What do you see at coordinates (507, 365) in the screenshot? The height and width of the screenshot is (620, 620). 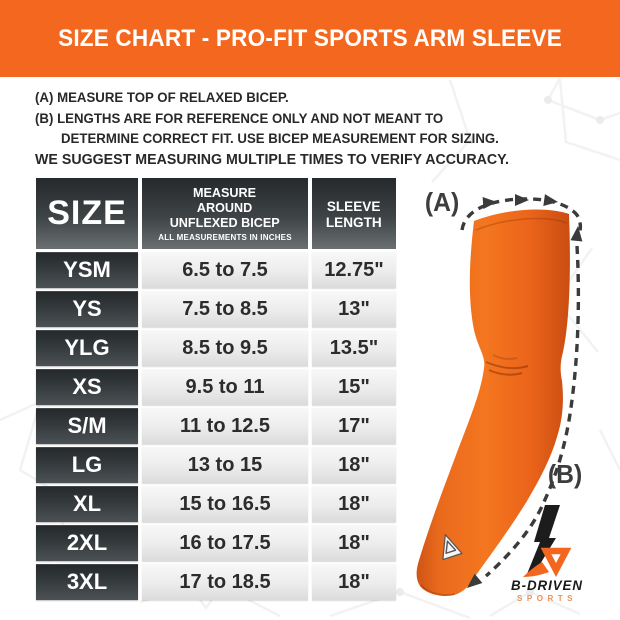 I see `elbow-crease-lines` at bounding box center [507, 365].